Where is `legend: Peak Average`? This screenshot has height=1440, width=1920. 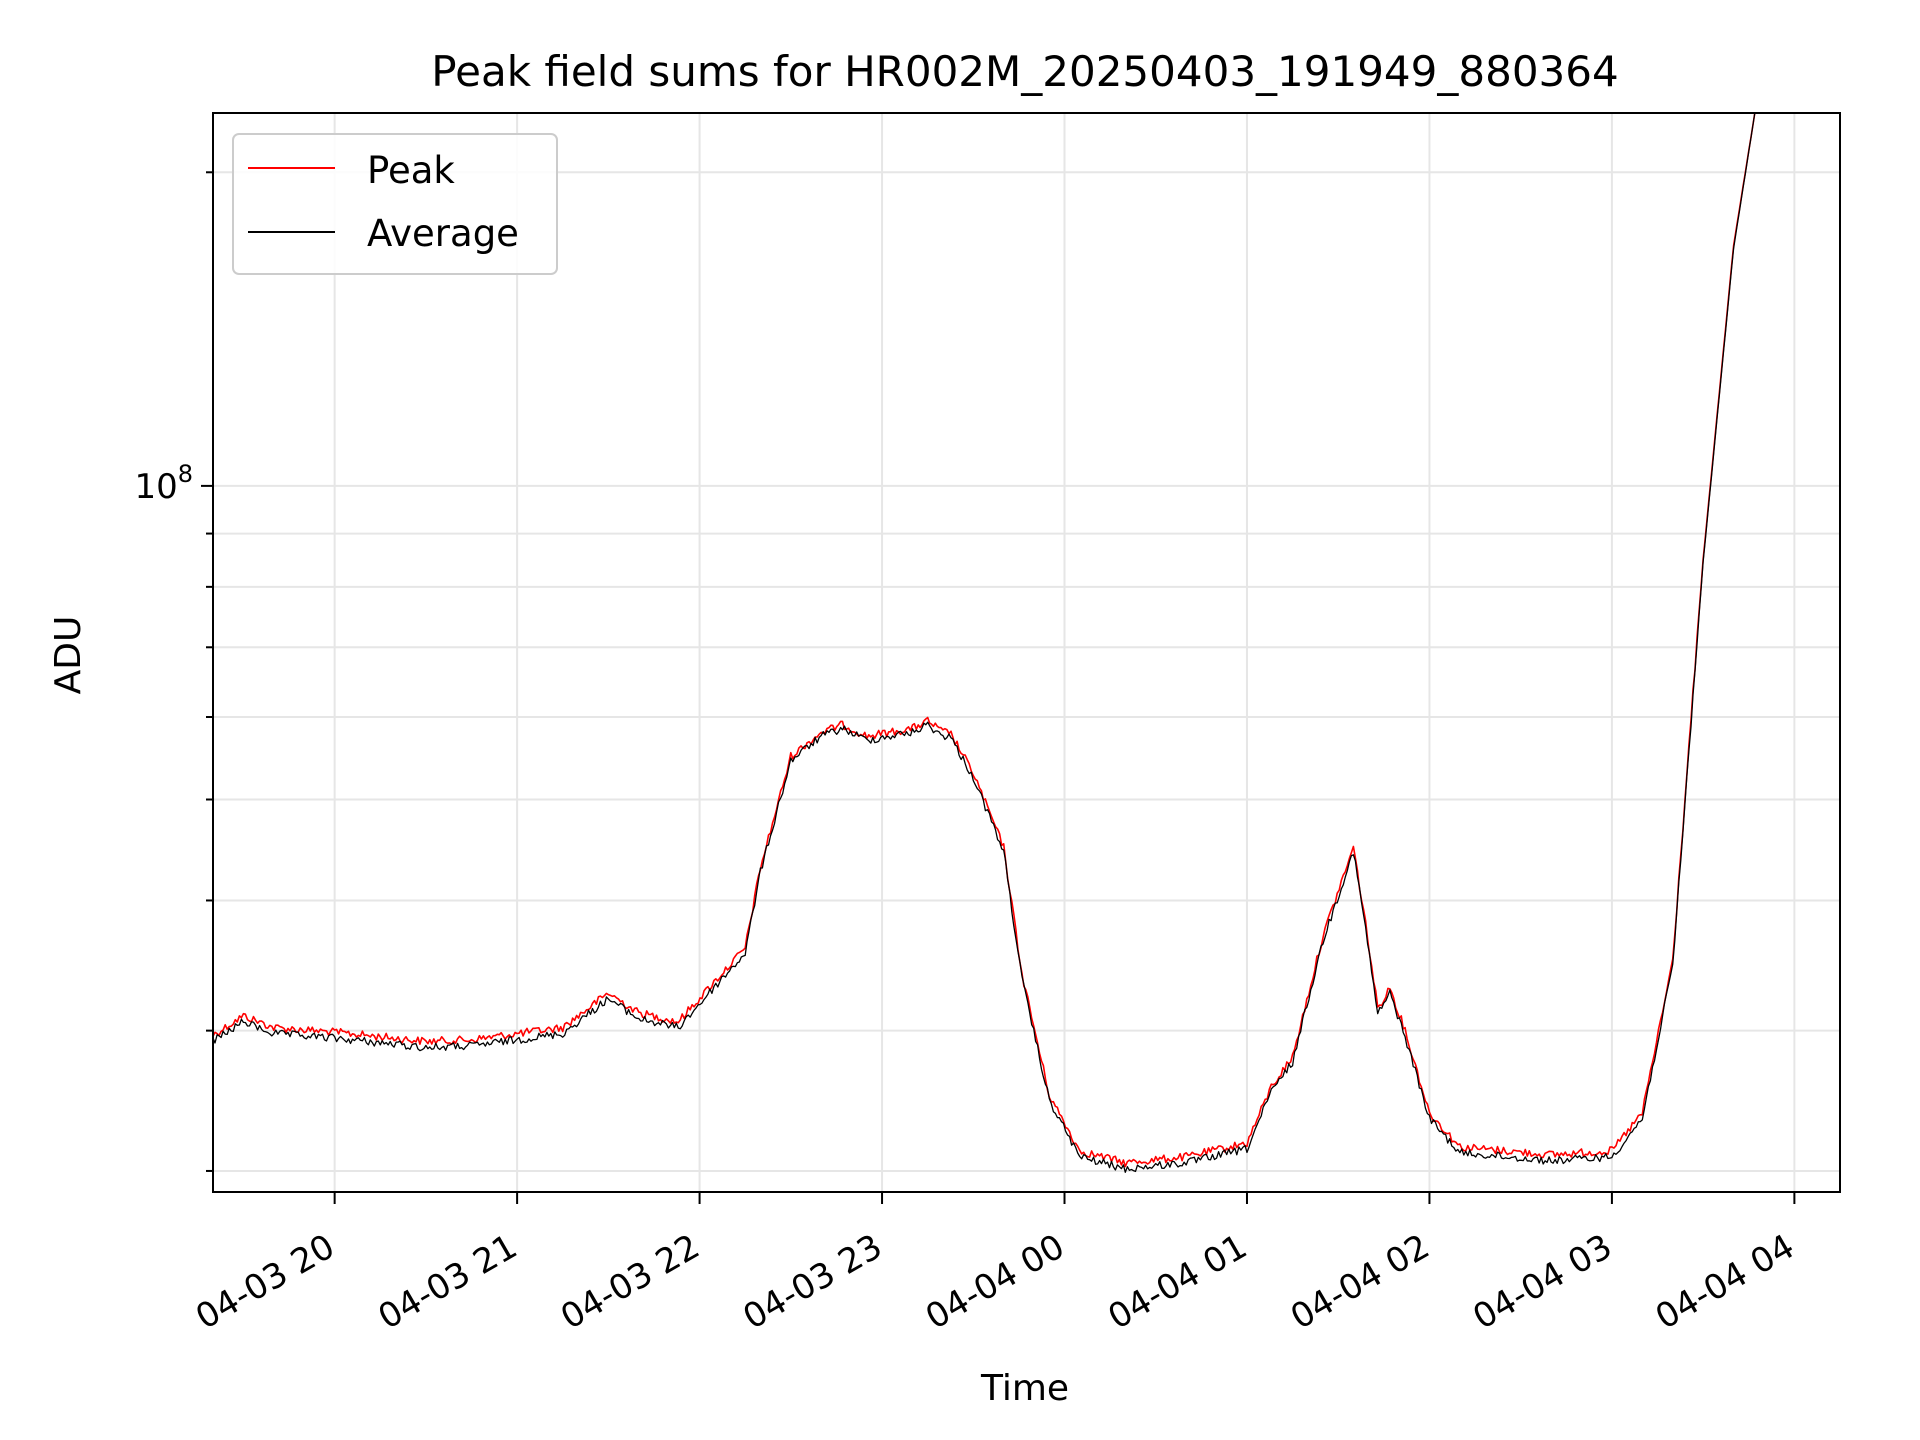
legend: Peak Average is located at coordinates (395, 204).